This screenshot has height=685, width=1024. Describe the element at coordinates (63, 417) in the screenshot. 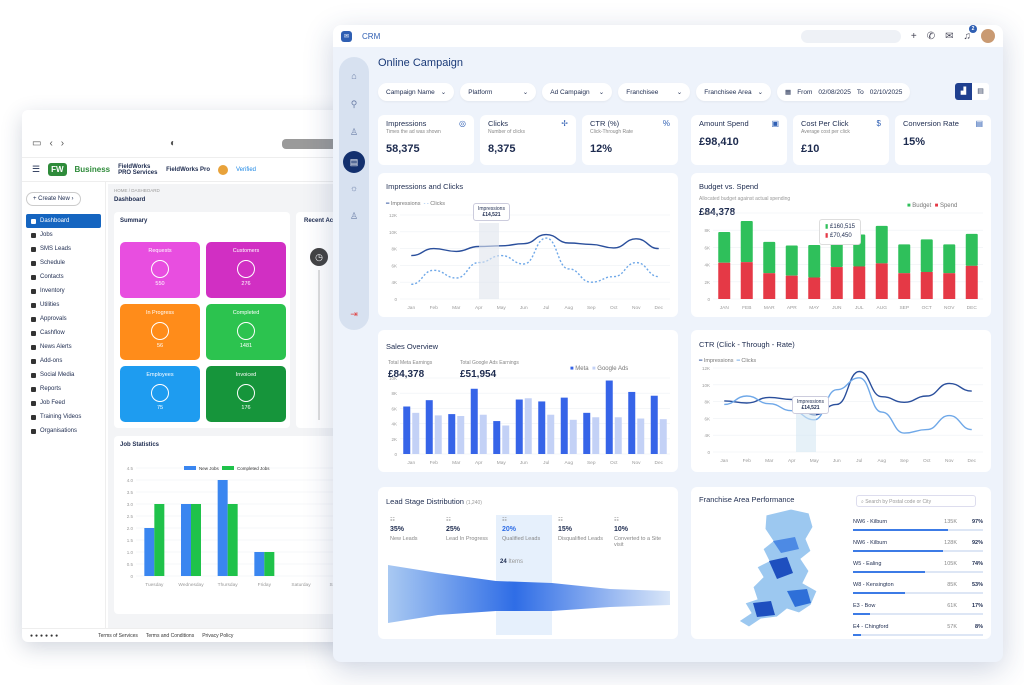

I see `sidebar-item-training-videos: Training Videos` at that location.